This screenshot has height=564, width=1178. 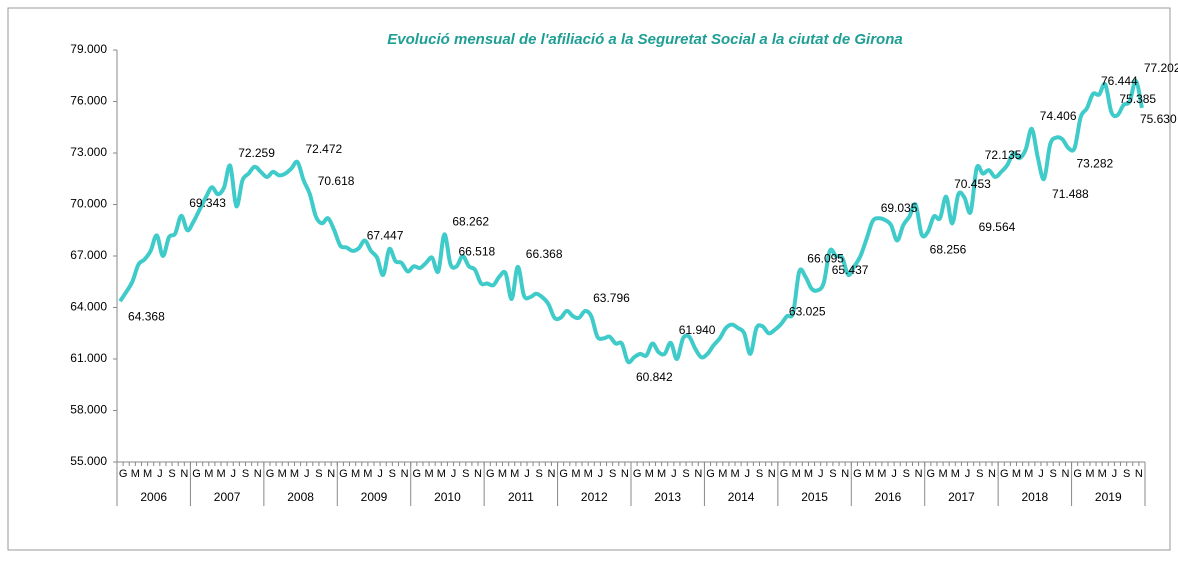 I want to click on data-label: 69.564, so click(x=997, y=227).